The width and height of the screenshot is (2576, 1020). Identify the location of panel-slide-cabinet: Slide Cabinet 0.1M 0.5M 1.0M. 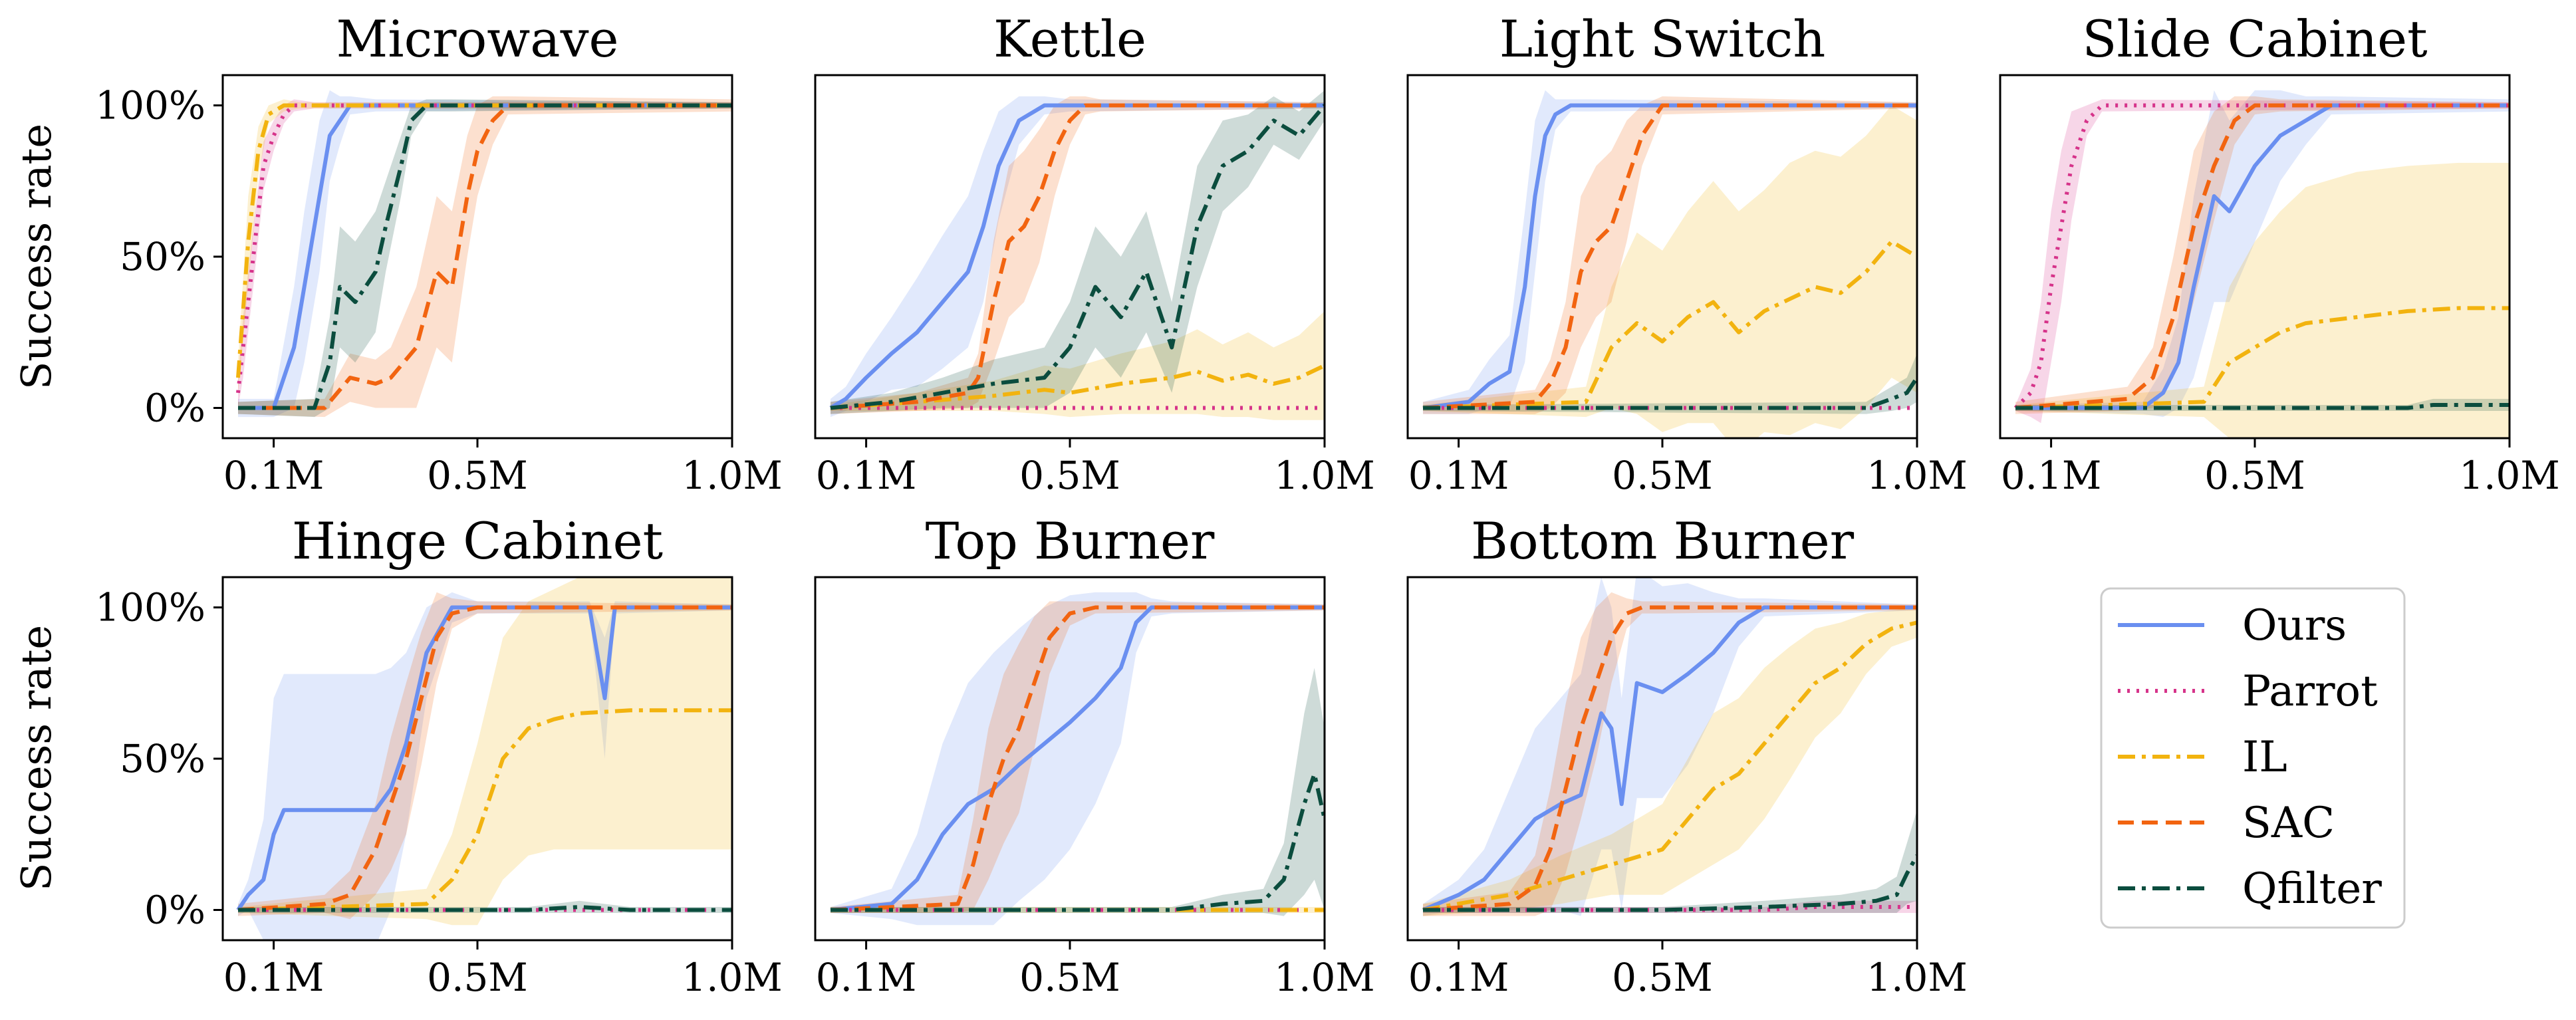
(2279, 254).